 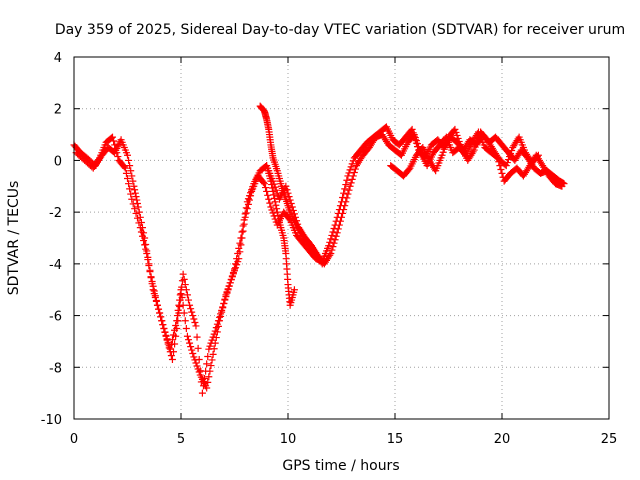 I want to click on x-tick-label: 20, so click(x=502, y=439).